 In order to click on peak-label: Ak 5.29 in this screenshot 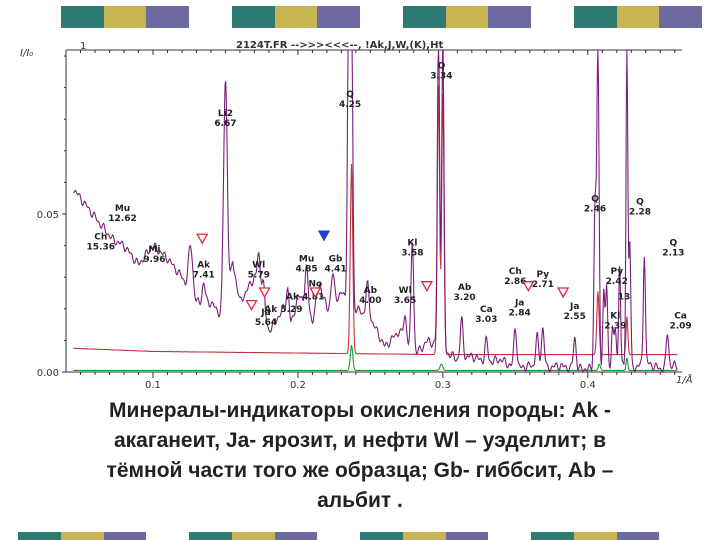, I will do `click(283, 310)`.